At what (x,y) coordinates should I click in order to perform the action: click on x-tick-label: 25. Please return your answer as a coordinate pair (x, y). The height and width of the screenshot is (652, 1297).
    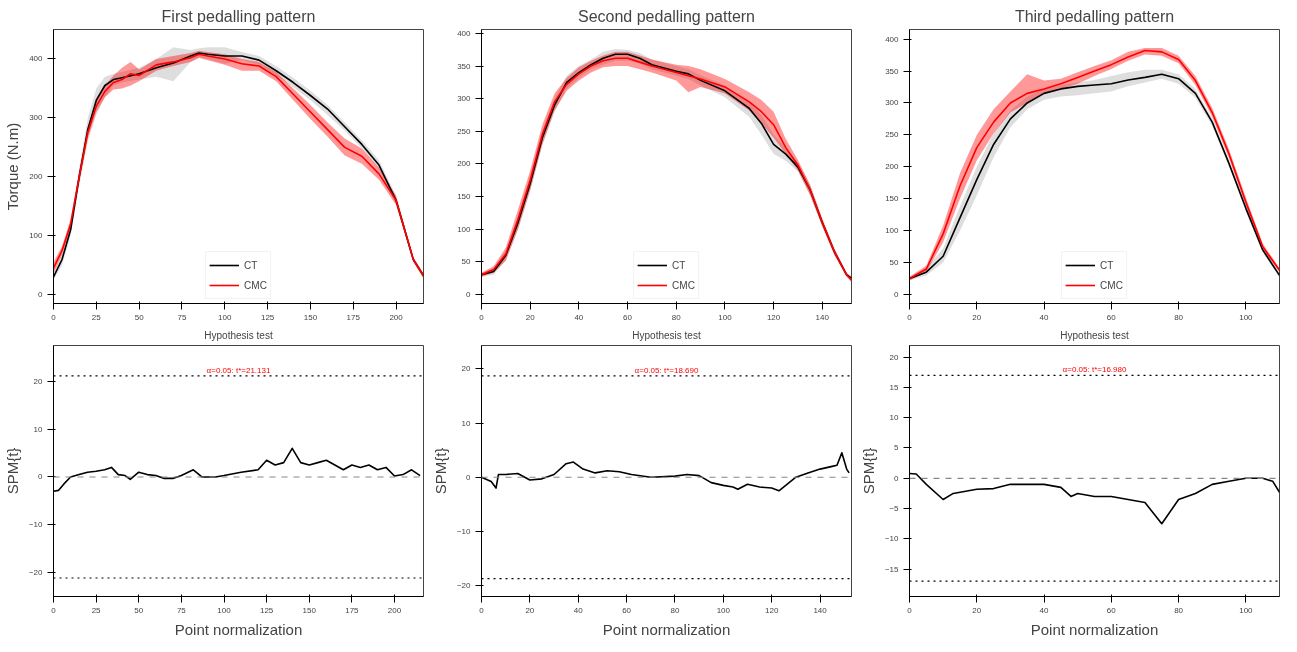
    Looking at the image, I should click on (96, 610).